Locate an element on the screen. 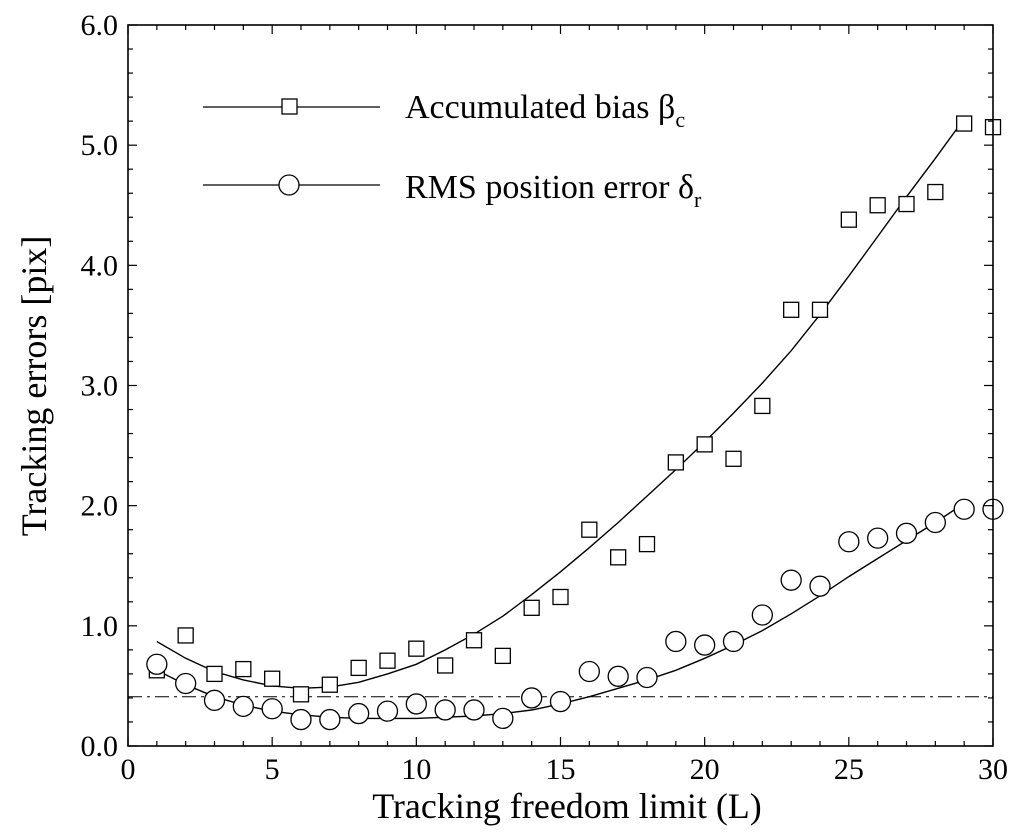  y-tick-label: 3.0 is located at coordinates (100, 386).